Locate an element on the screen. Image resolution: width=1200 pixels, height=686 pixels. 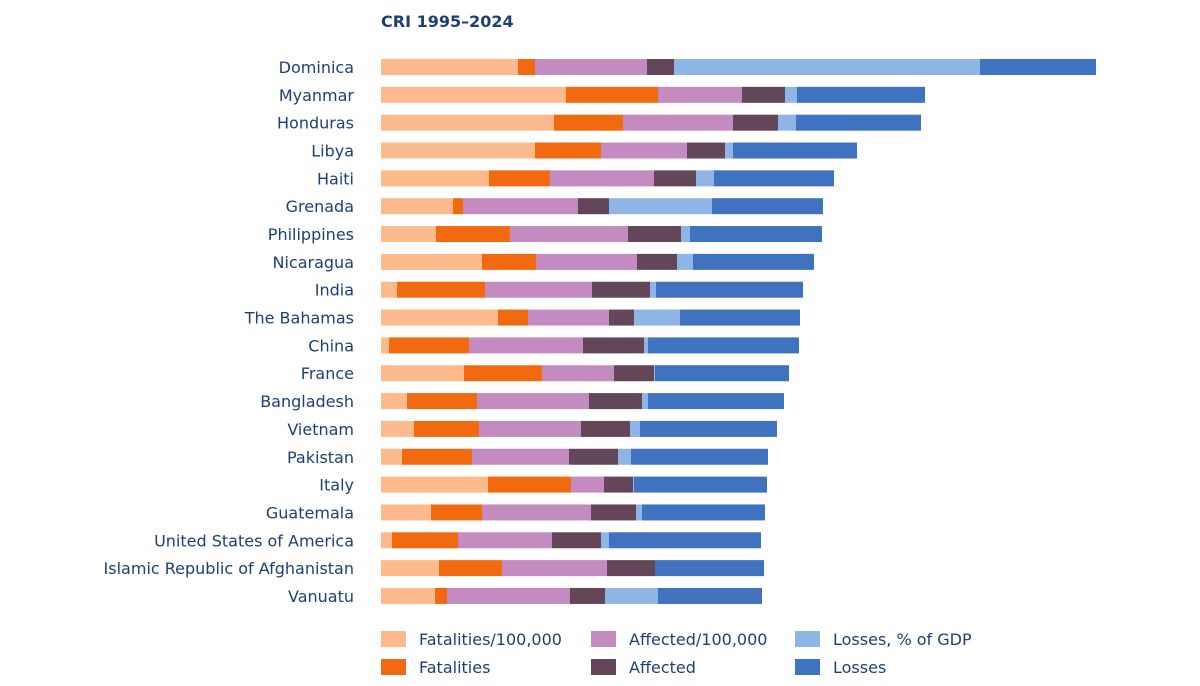
category-label: Nicaragua is located at coordinates (314, 262).